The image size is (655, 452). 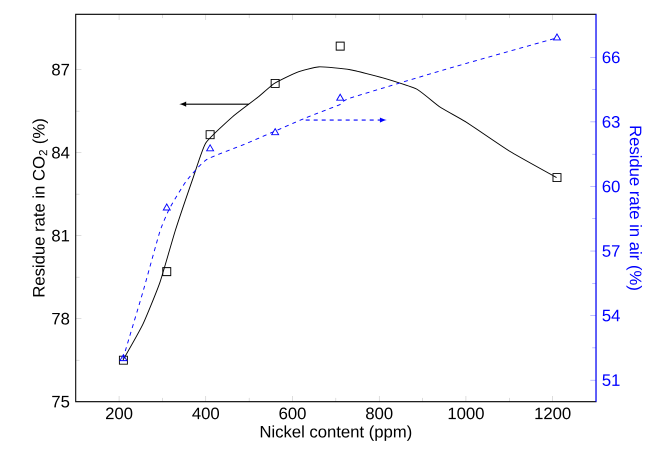 What do you see at coordinates (61, 152) in the screenshot?
I see `y-tick-label: 84` at bounding box center [61, 152].